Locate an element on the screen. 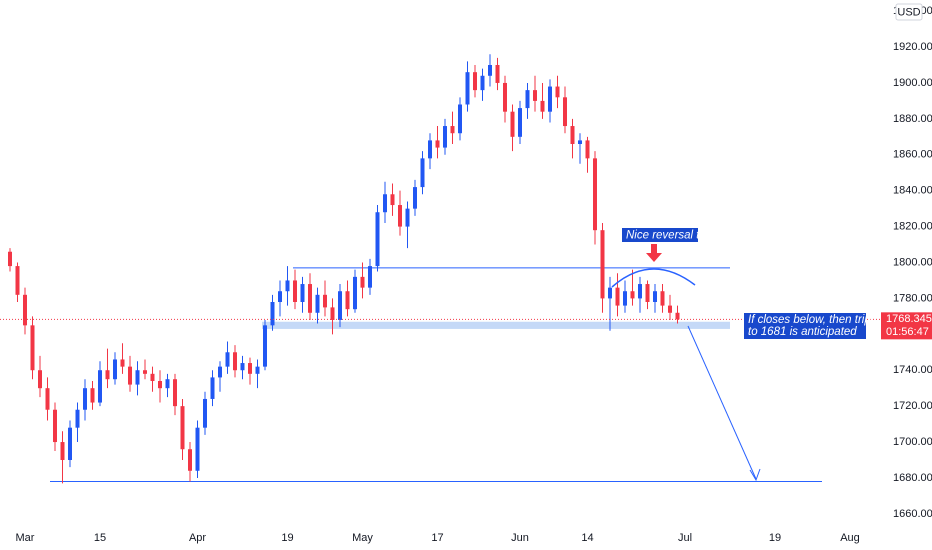 This screenshot has height=550, width=932. price-tag-countdown: 01:56:47 is located at coordinates (907, 332).